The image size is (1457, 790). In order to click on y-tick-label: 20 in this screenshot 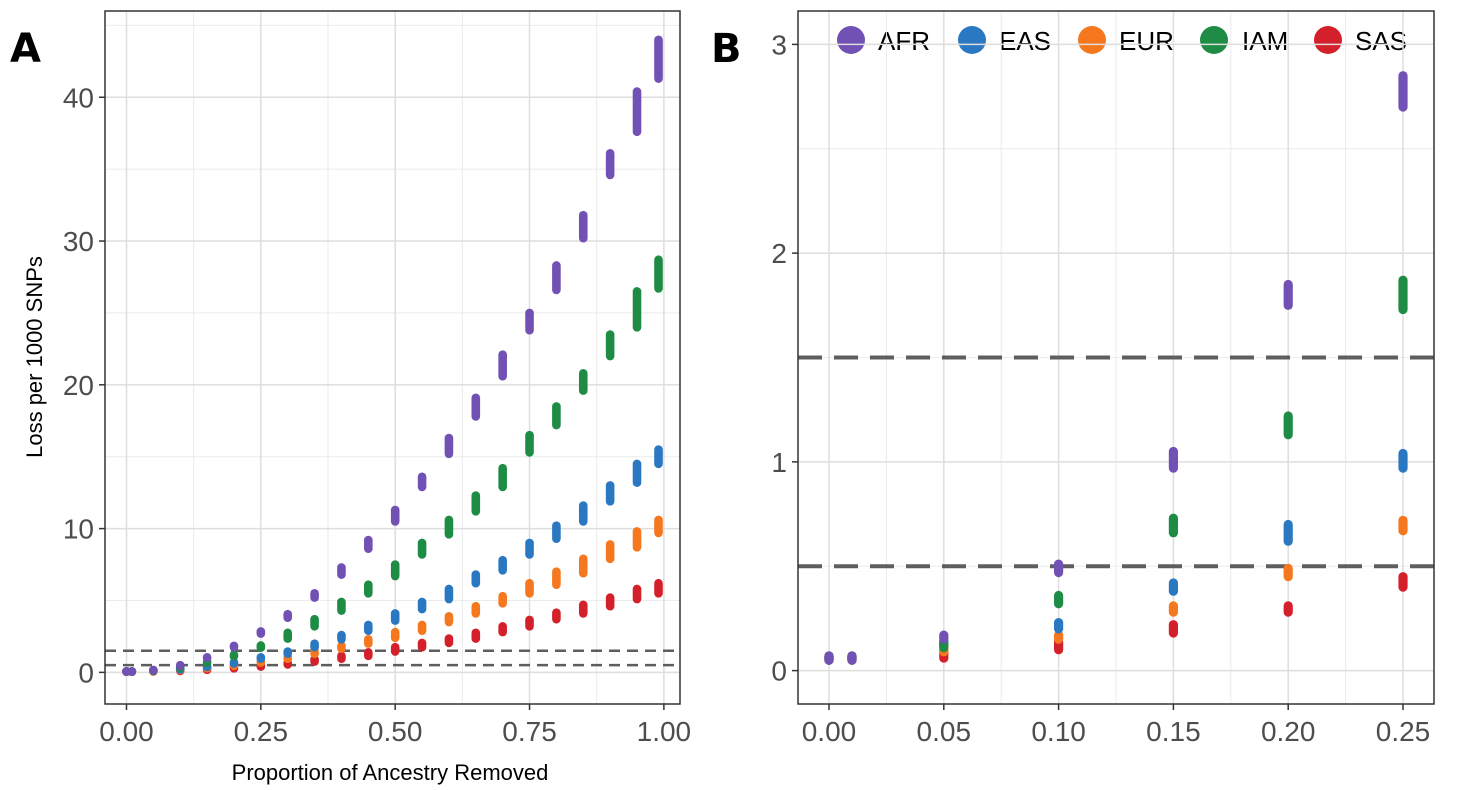, I will do `click(78, 385)`.